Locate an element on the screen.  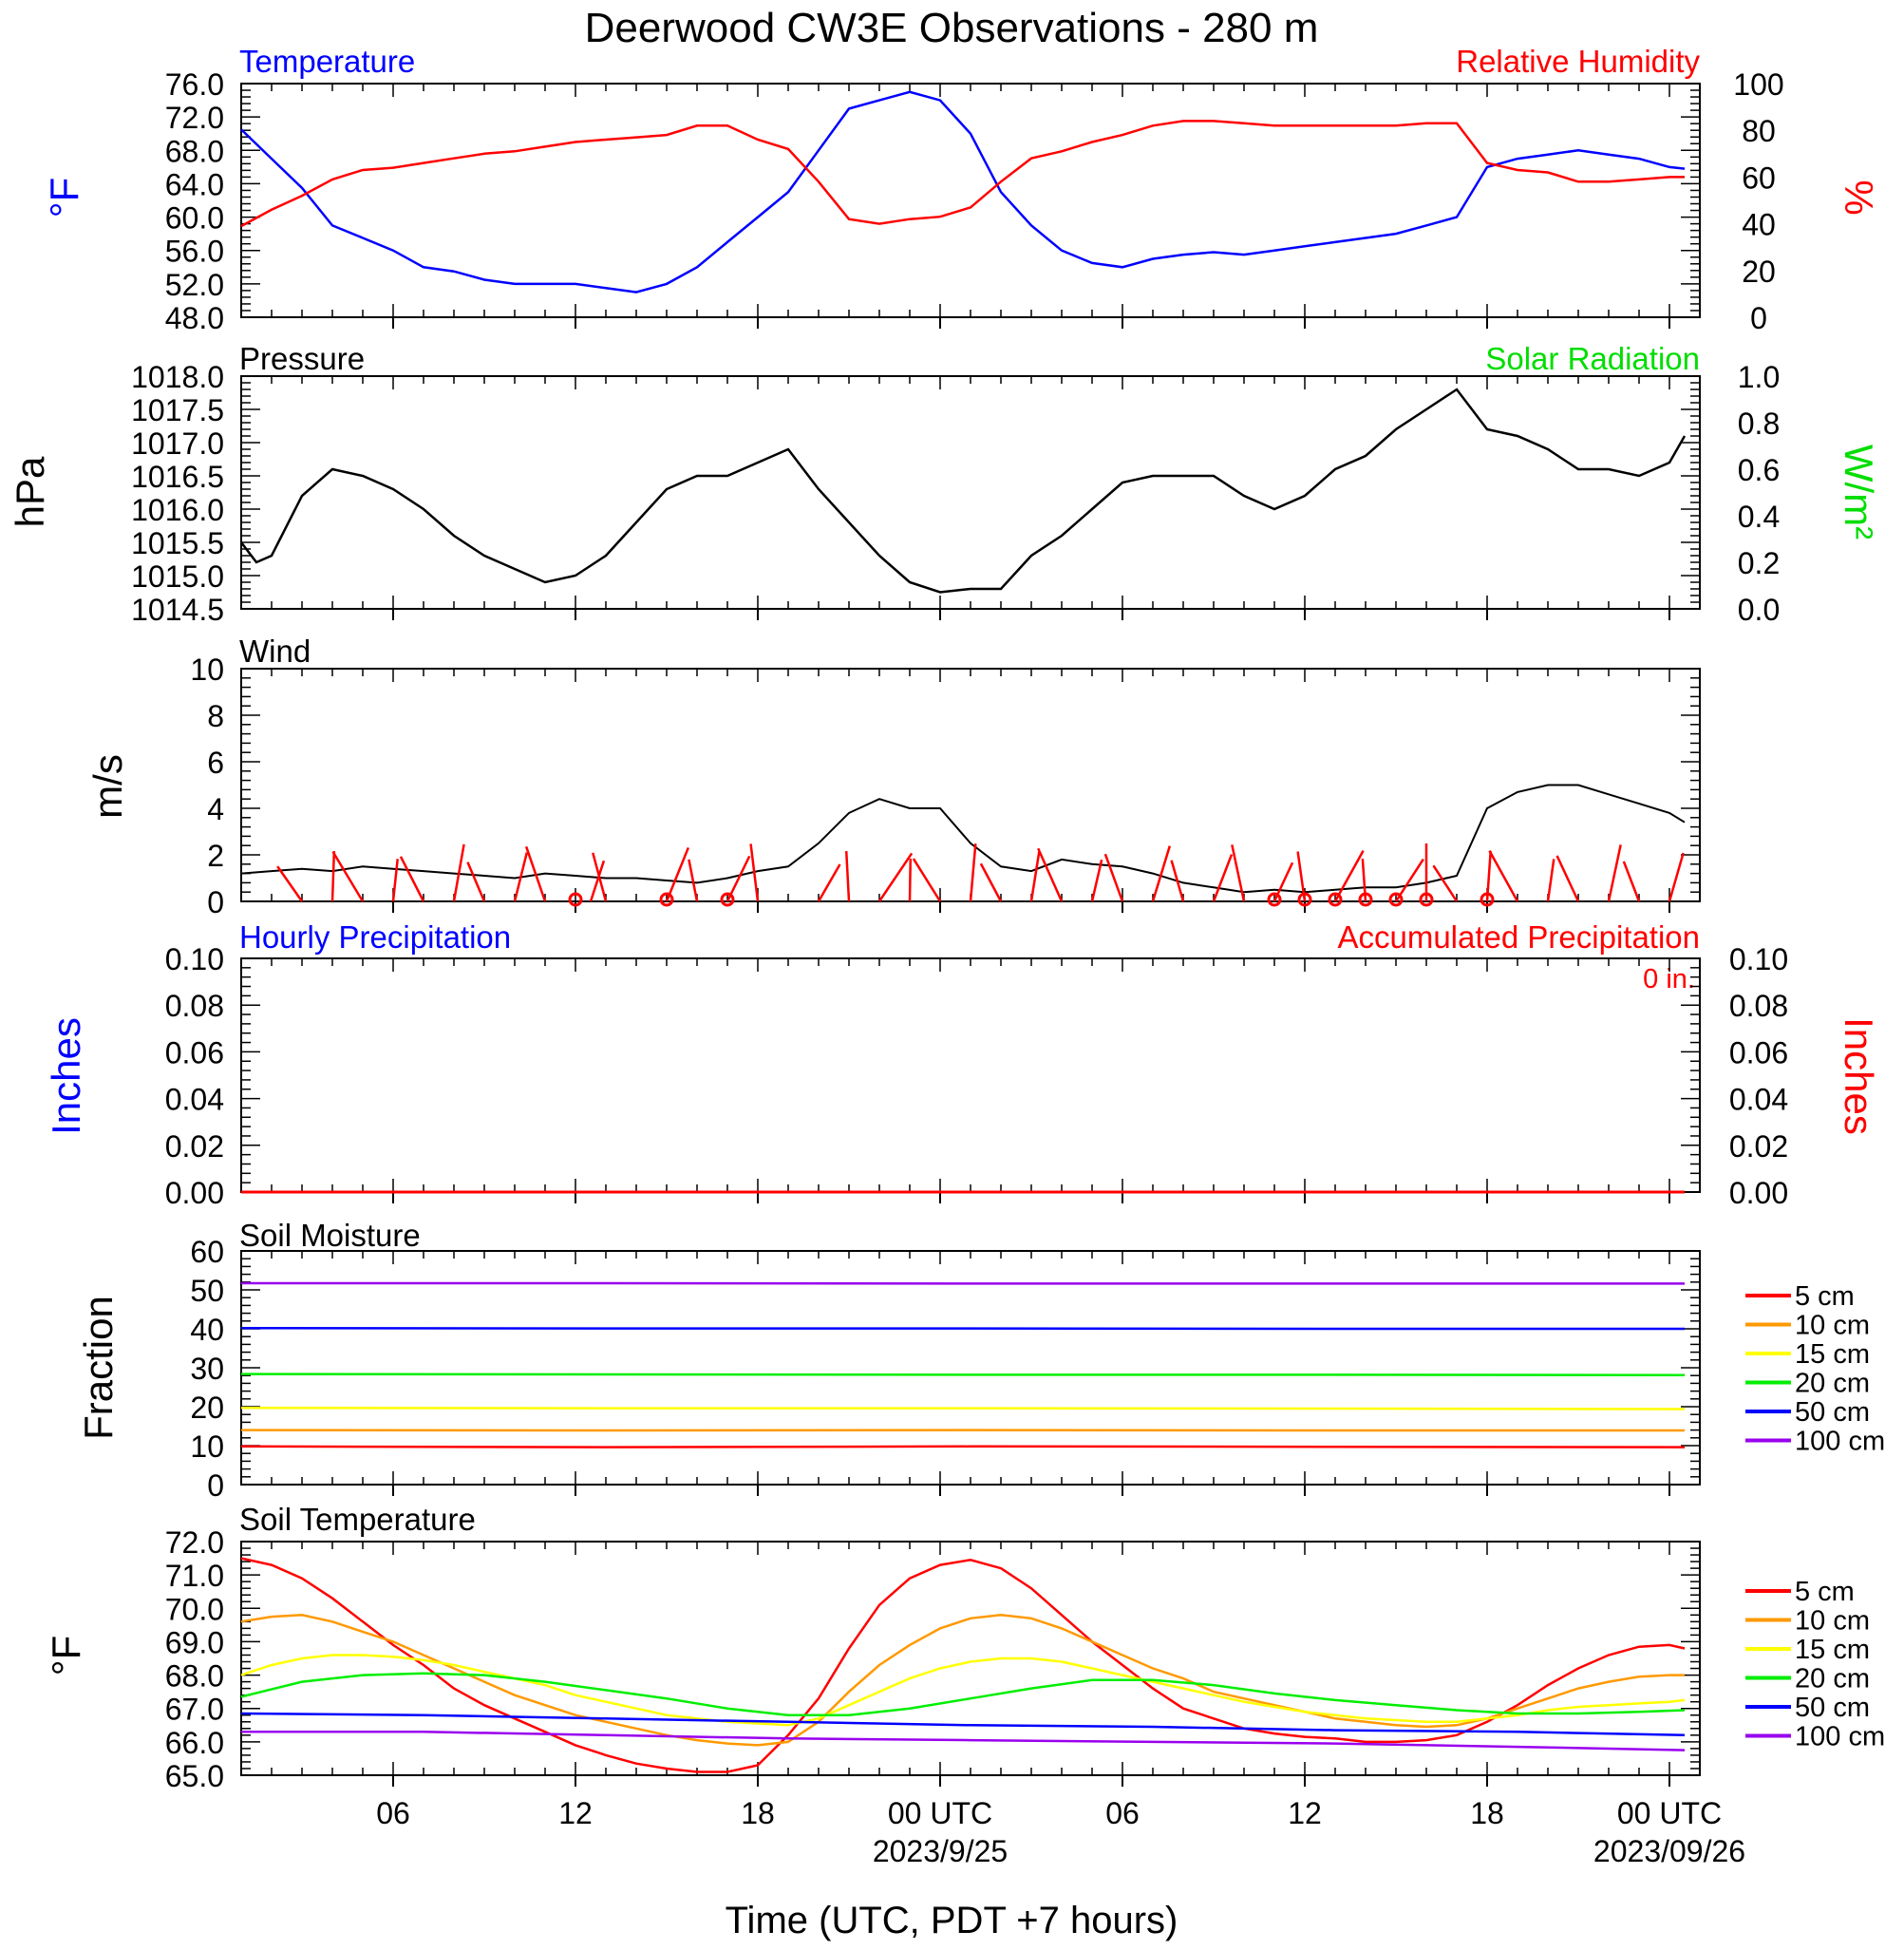
soil-temp-unit: °F is located at coordinates (66, 1655).